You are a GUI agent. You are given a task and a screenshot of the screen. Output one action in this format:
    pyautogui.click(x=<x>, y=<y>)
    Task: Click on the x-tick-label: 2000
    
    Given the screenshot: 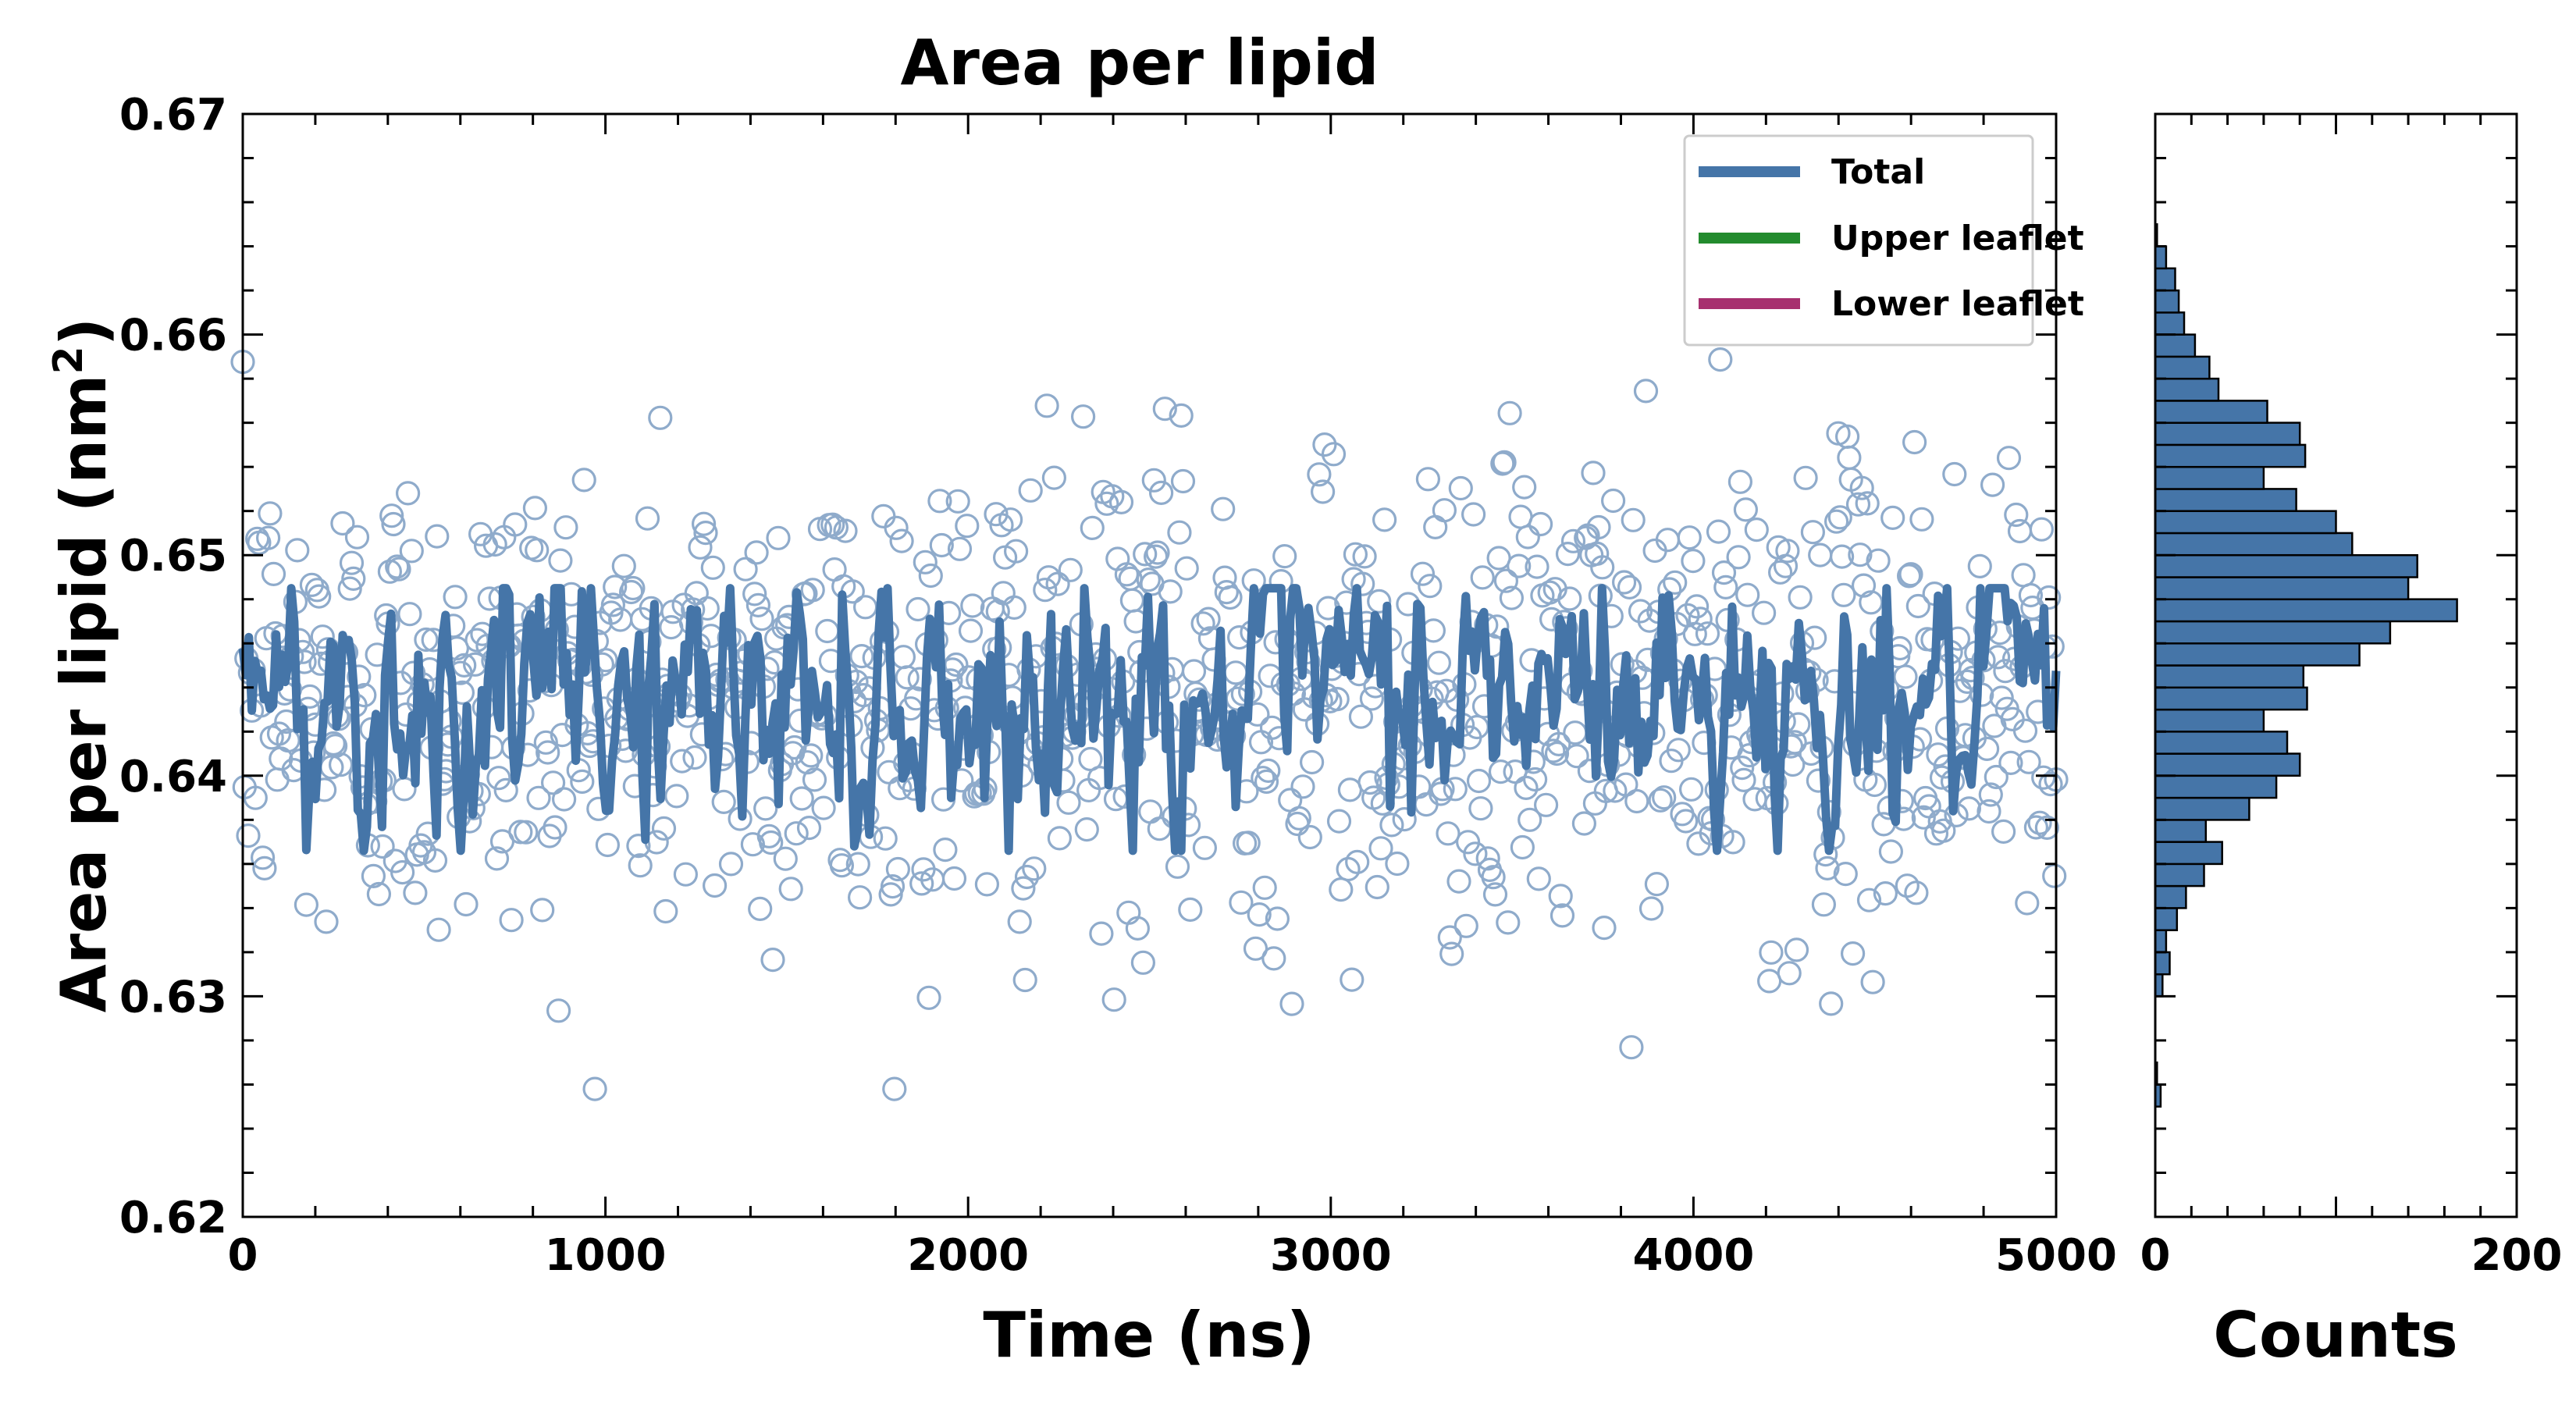 What is the action you would take?
    pyautogui.click(x=968, y=1255)
    